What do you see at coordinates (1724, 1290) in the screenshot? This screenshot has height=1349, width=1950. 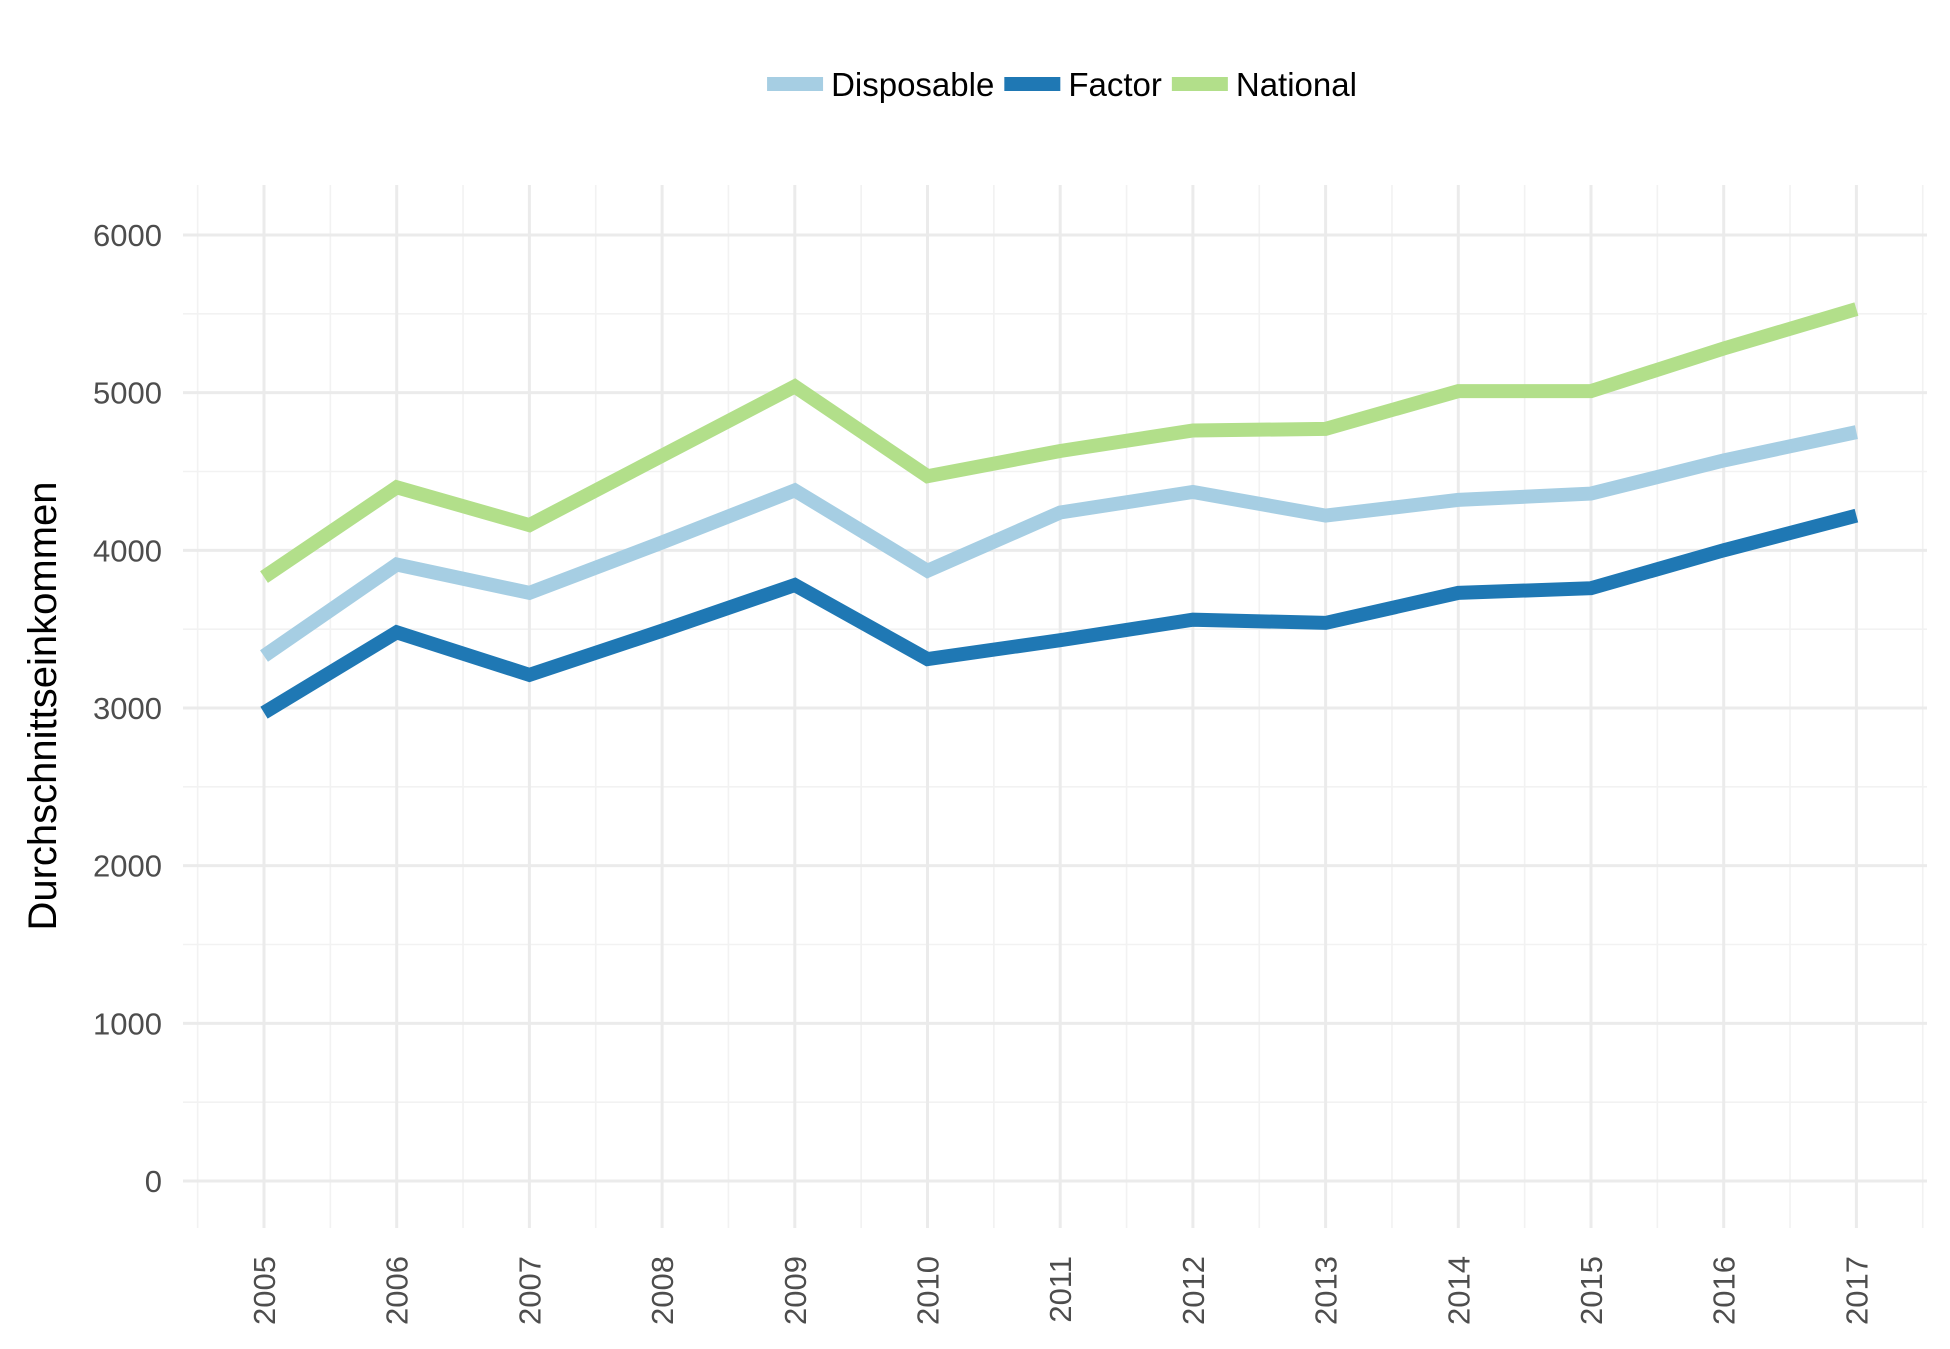 I see `x-tick-label: 2016` at bounding box center [1724, 1290].